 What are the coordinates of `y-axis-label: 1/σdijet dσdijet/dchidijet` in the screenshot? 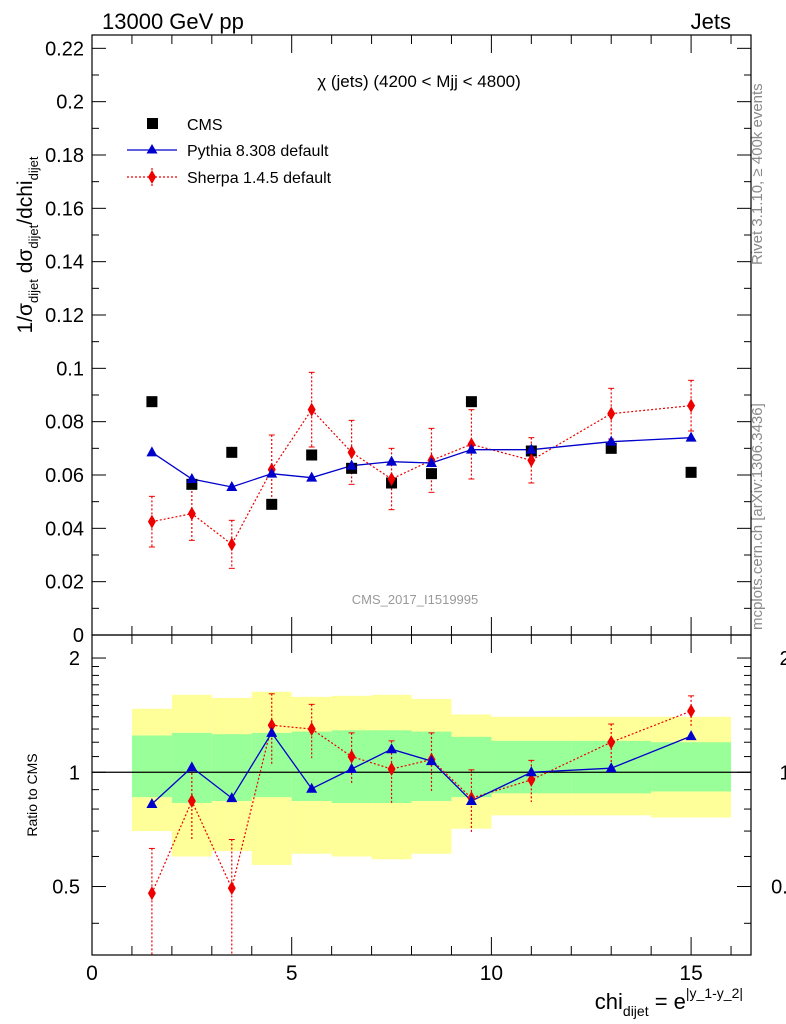 It's located at (27, 244).